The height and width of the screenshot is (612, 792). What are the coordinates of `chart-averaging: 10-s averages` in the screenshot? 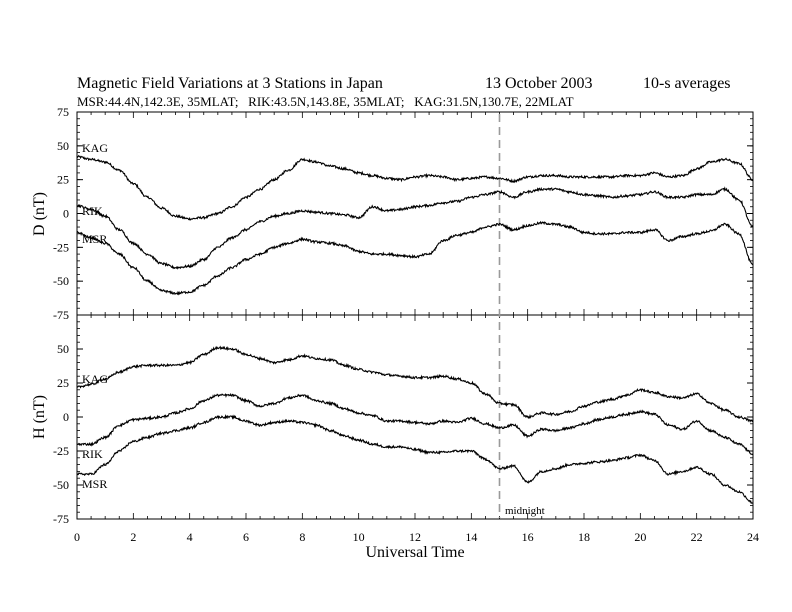 It's located at (687, 83).